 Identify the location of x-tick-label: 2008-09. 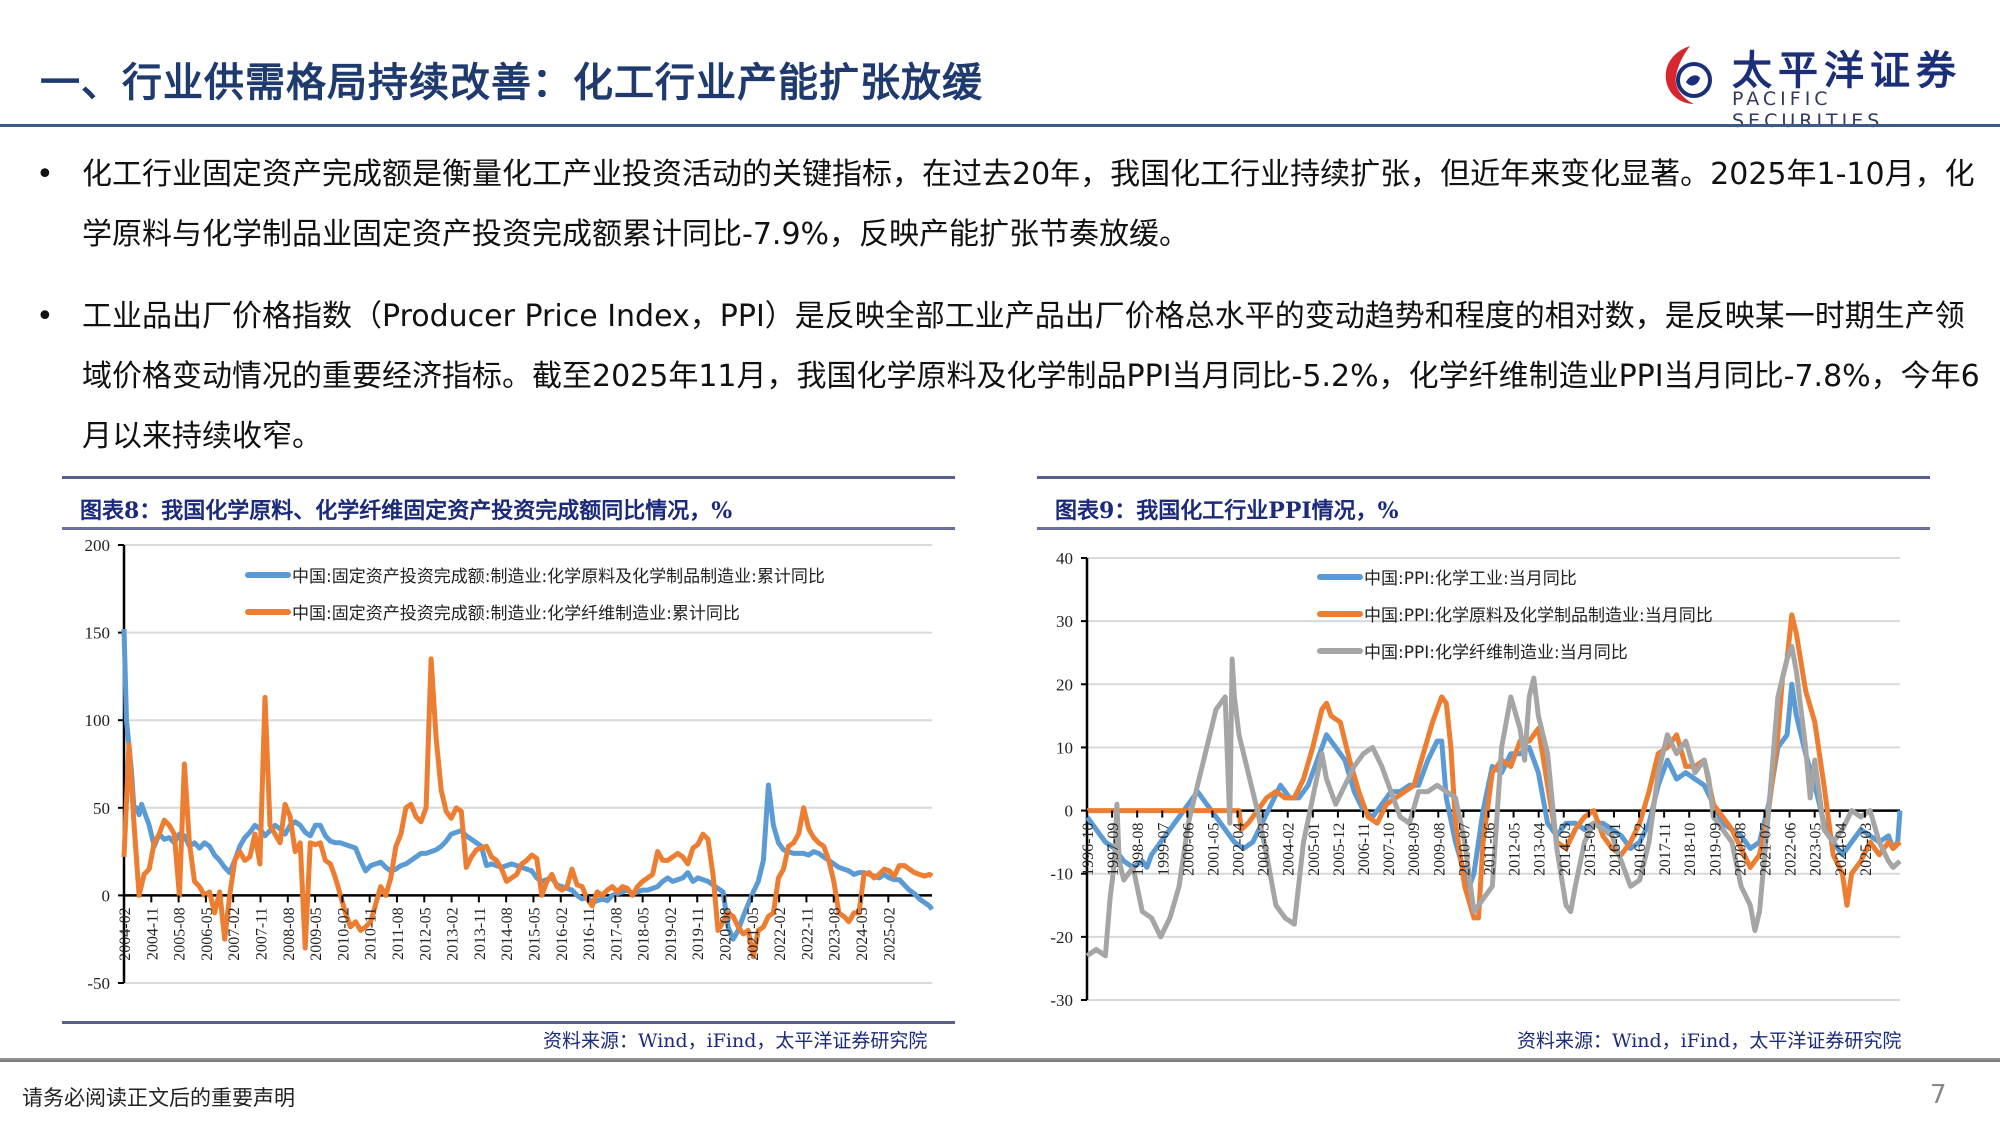
(1414, 849).